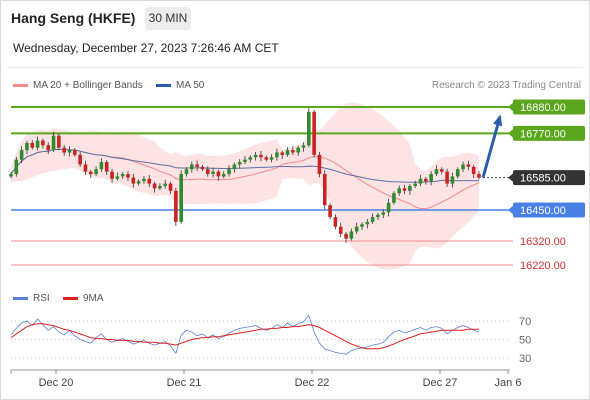 The width and height of the screenshot is (590, 400). What do you see at coordinates (163, 85) in the screenshot?
I see `ma50-swatch` at bounding box center [163, 85].